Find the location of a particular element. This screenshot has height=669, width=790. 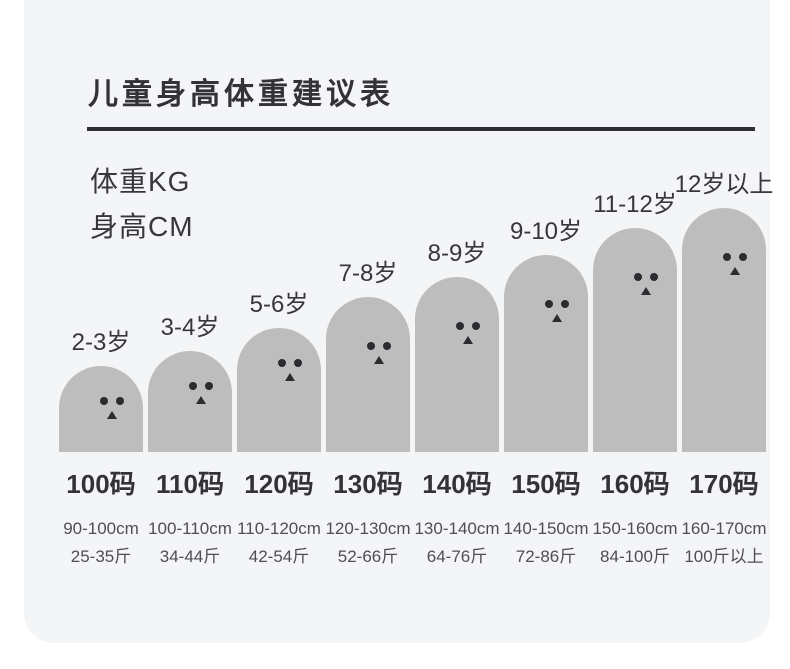

height-unit-label: 身高CM is located at coordinates (142, 226).